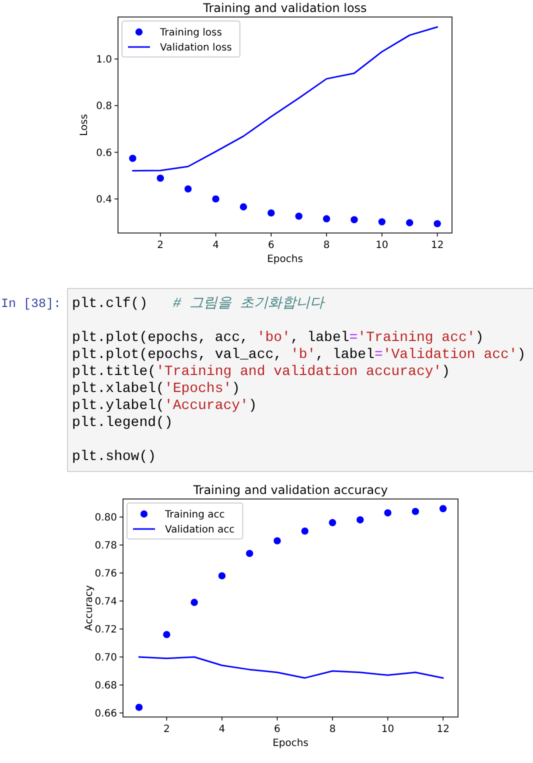 This screenshot has height=763, width=533. What do you see at coordinates (105, 658) in the screenshot?
I see `y-tick-label: 0.70` at bounding box center [105, 658].